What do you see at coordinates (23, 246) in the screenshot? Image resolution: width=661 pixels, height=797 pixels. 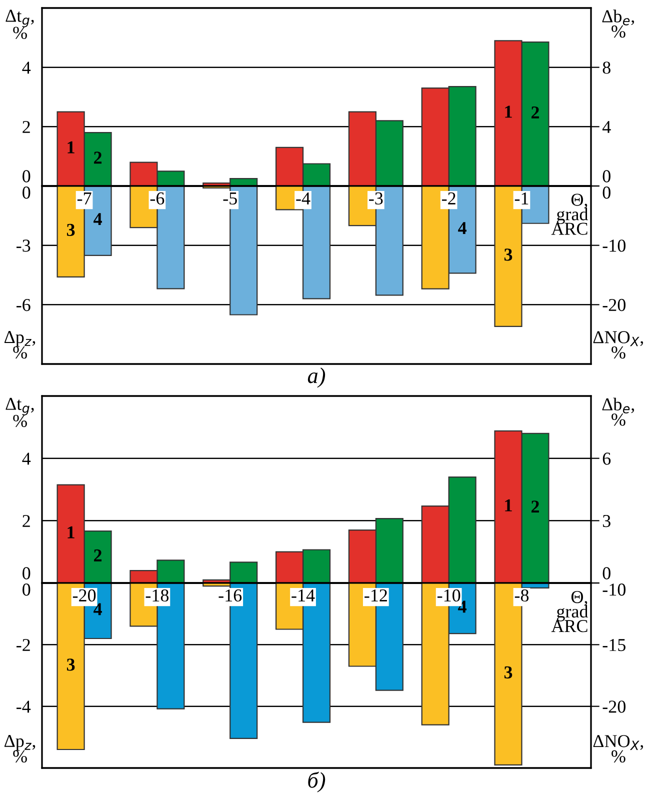 I see `y-tick-label: -3` at bounding box center [23, 246].